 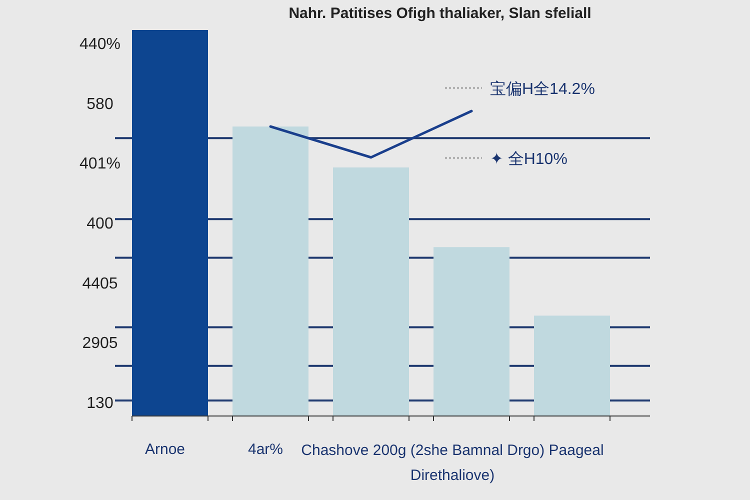 What do you see at coordinates (100, 164) in the screenshot?
I see `annotation: 401%` at bounding box center [100, 164].